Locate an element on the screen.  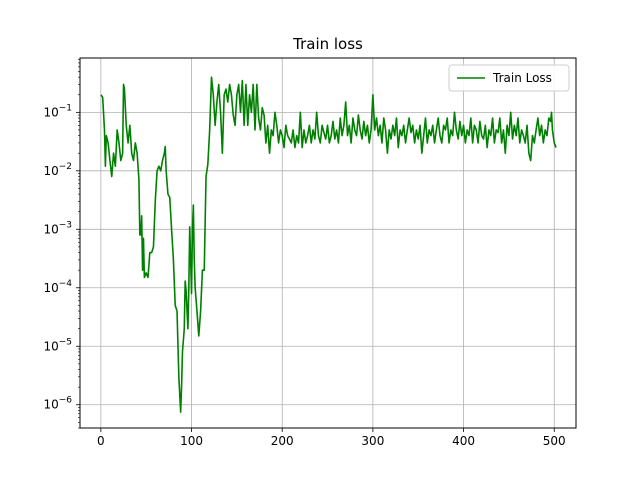
y-tick-label: 10⁻⁴ is located at coordinates (57, 287).